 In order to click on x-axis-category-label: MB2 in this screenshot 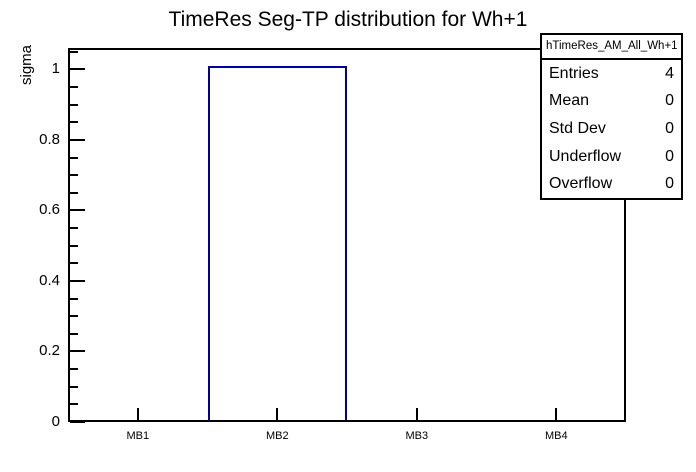, I will do `click(277, 436)`.